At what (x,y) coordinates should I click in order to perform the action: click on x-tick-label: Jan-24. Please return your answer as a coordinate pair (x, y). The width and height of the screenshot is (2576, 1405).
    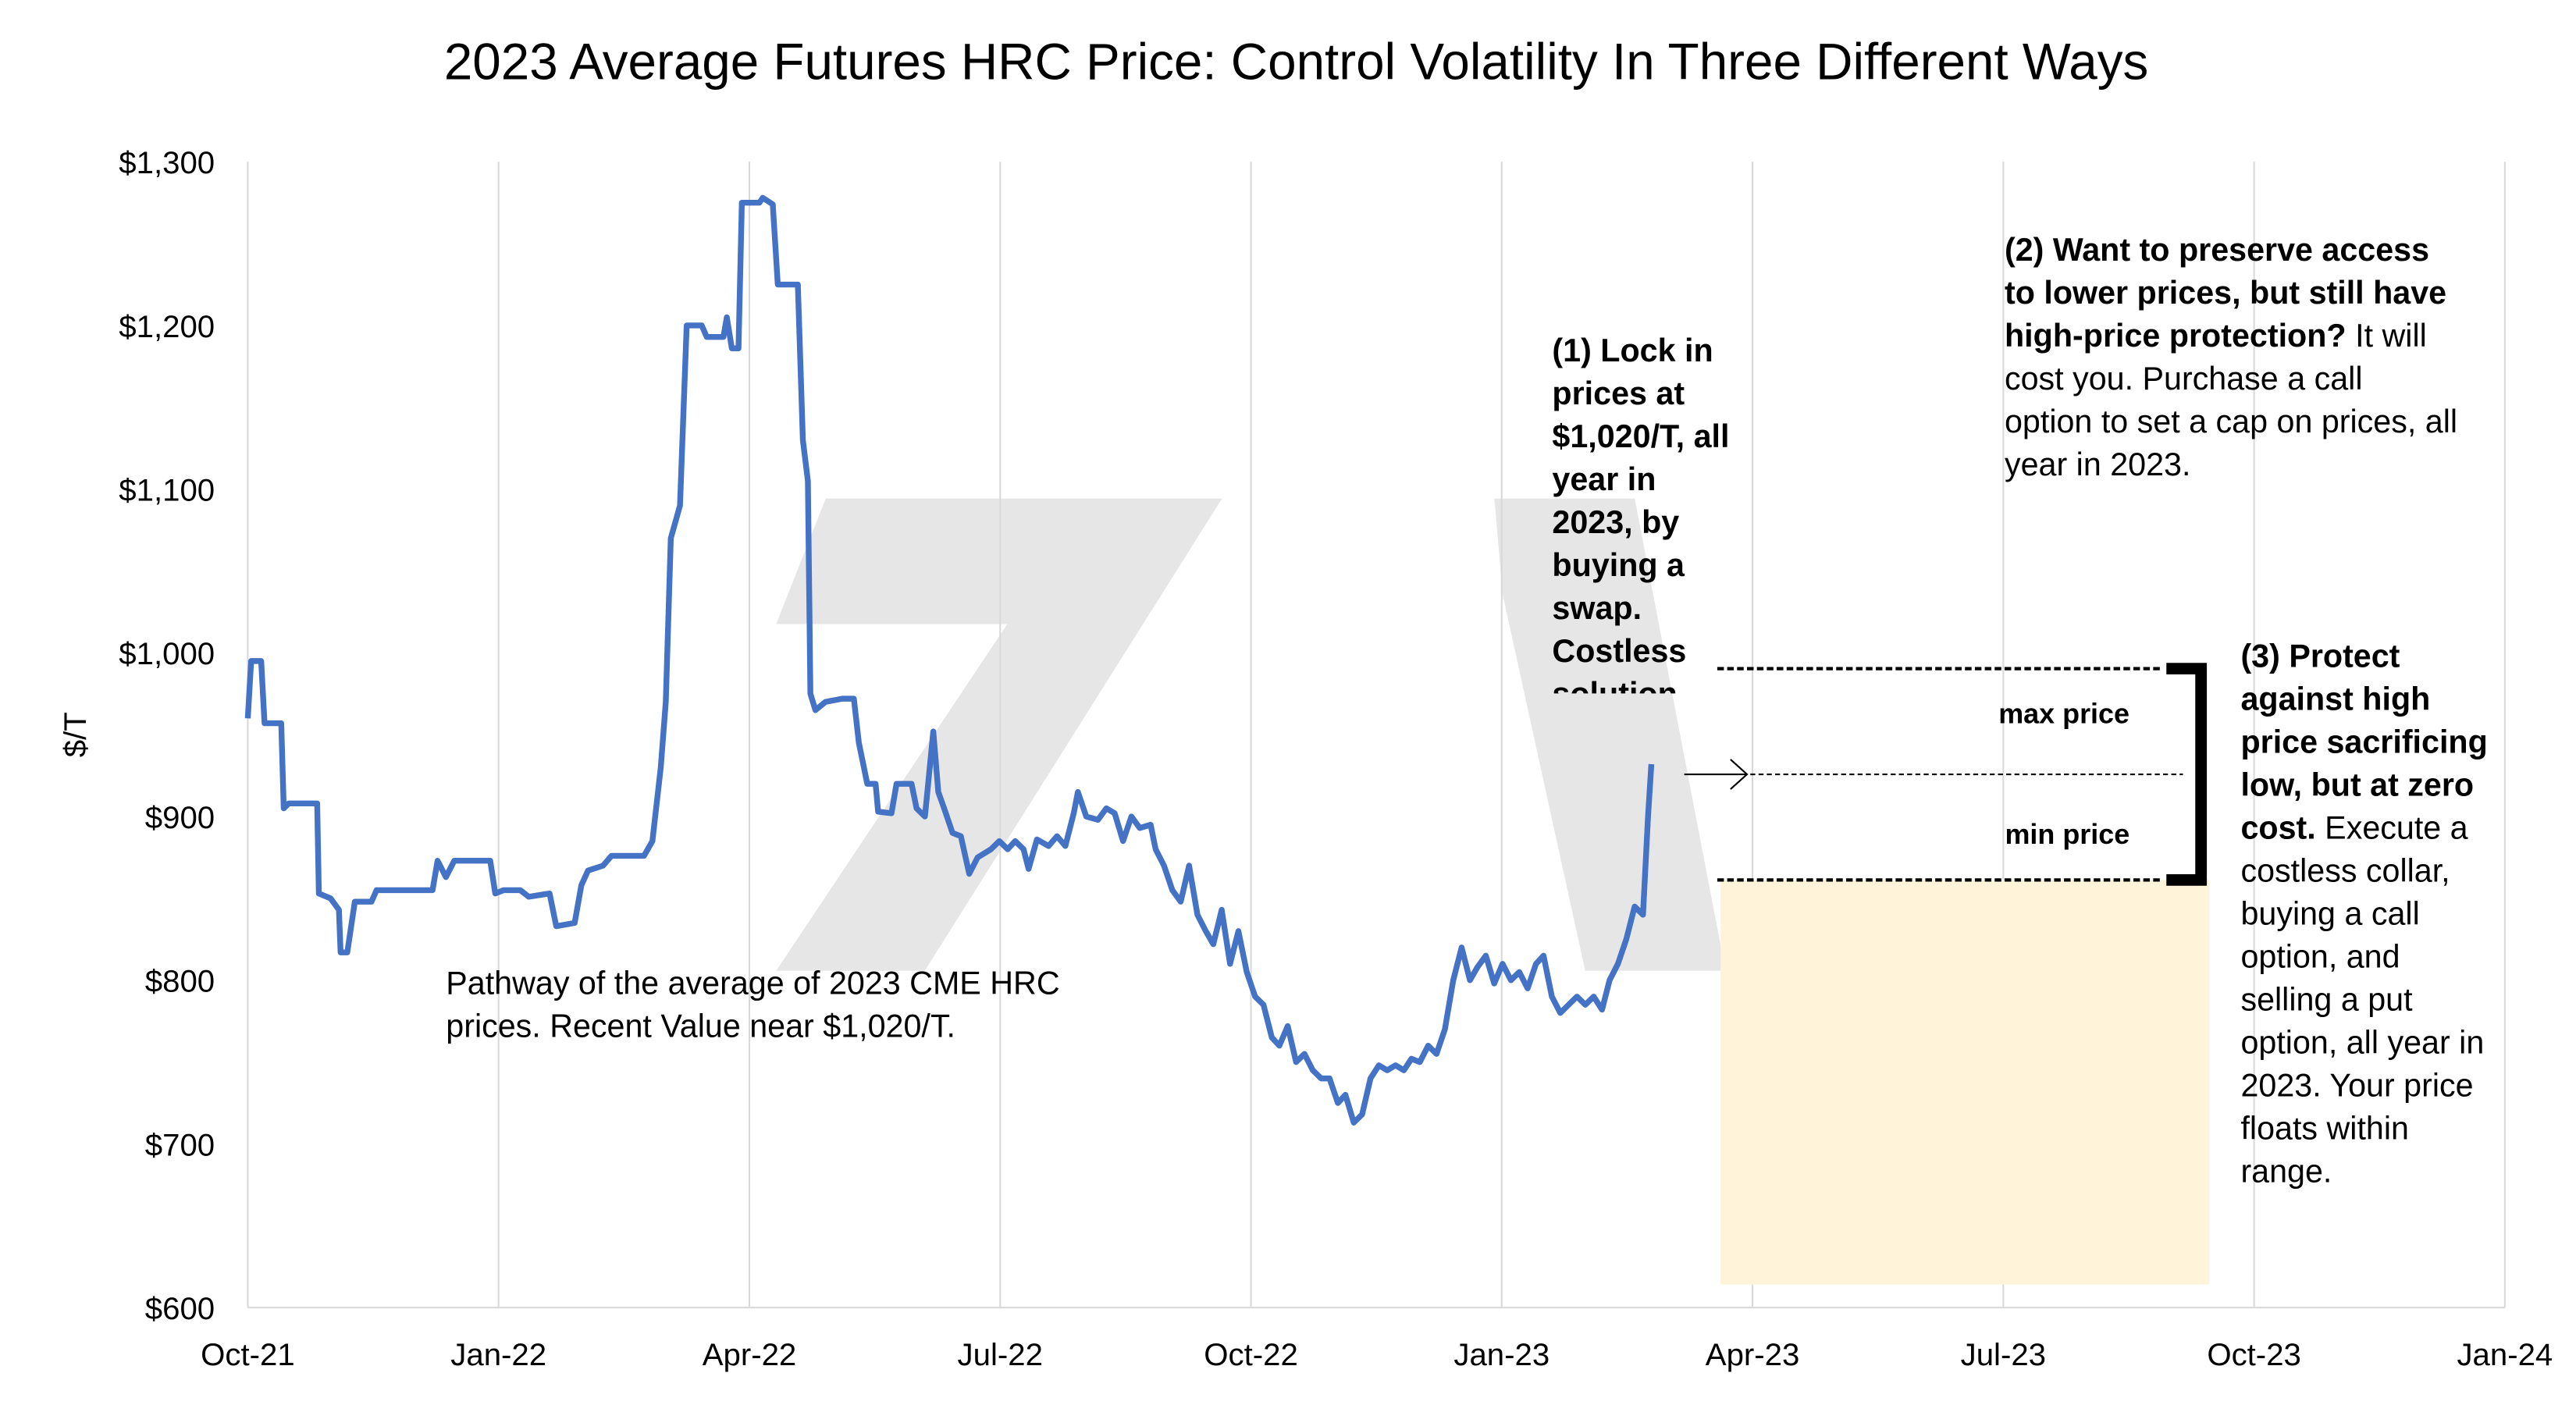
    Looking at the image, I should click on (2505, 1355).